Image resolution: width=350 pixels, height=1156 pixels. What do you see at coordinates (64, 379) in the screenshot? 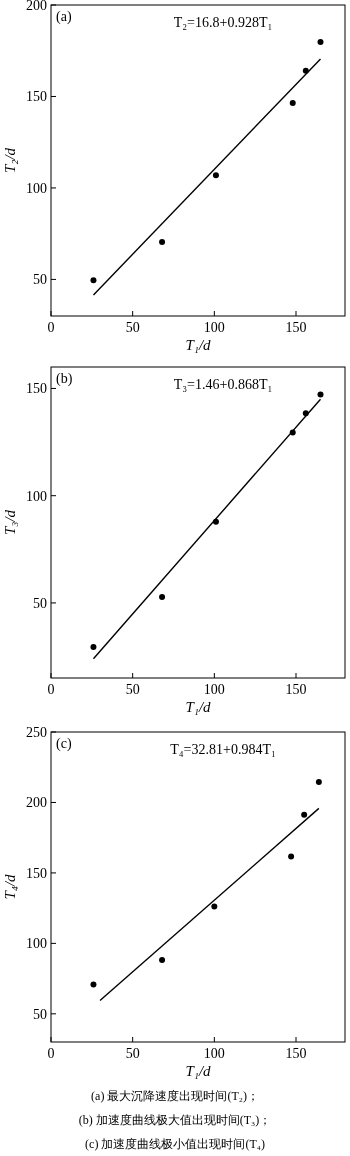
I see `chart-title: (b)` at bounding box center [64, 379].